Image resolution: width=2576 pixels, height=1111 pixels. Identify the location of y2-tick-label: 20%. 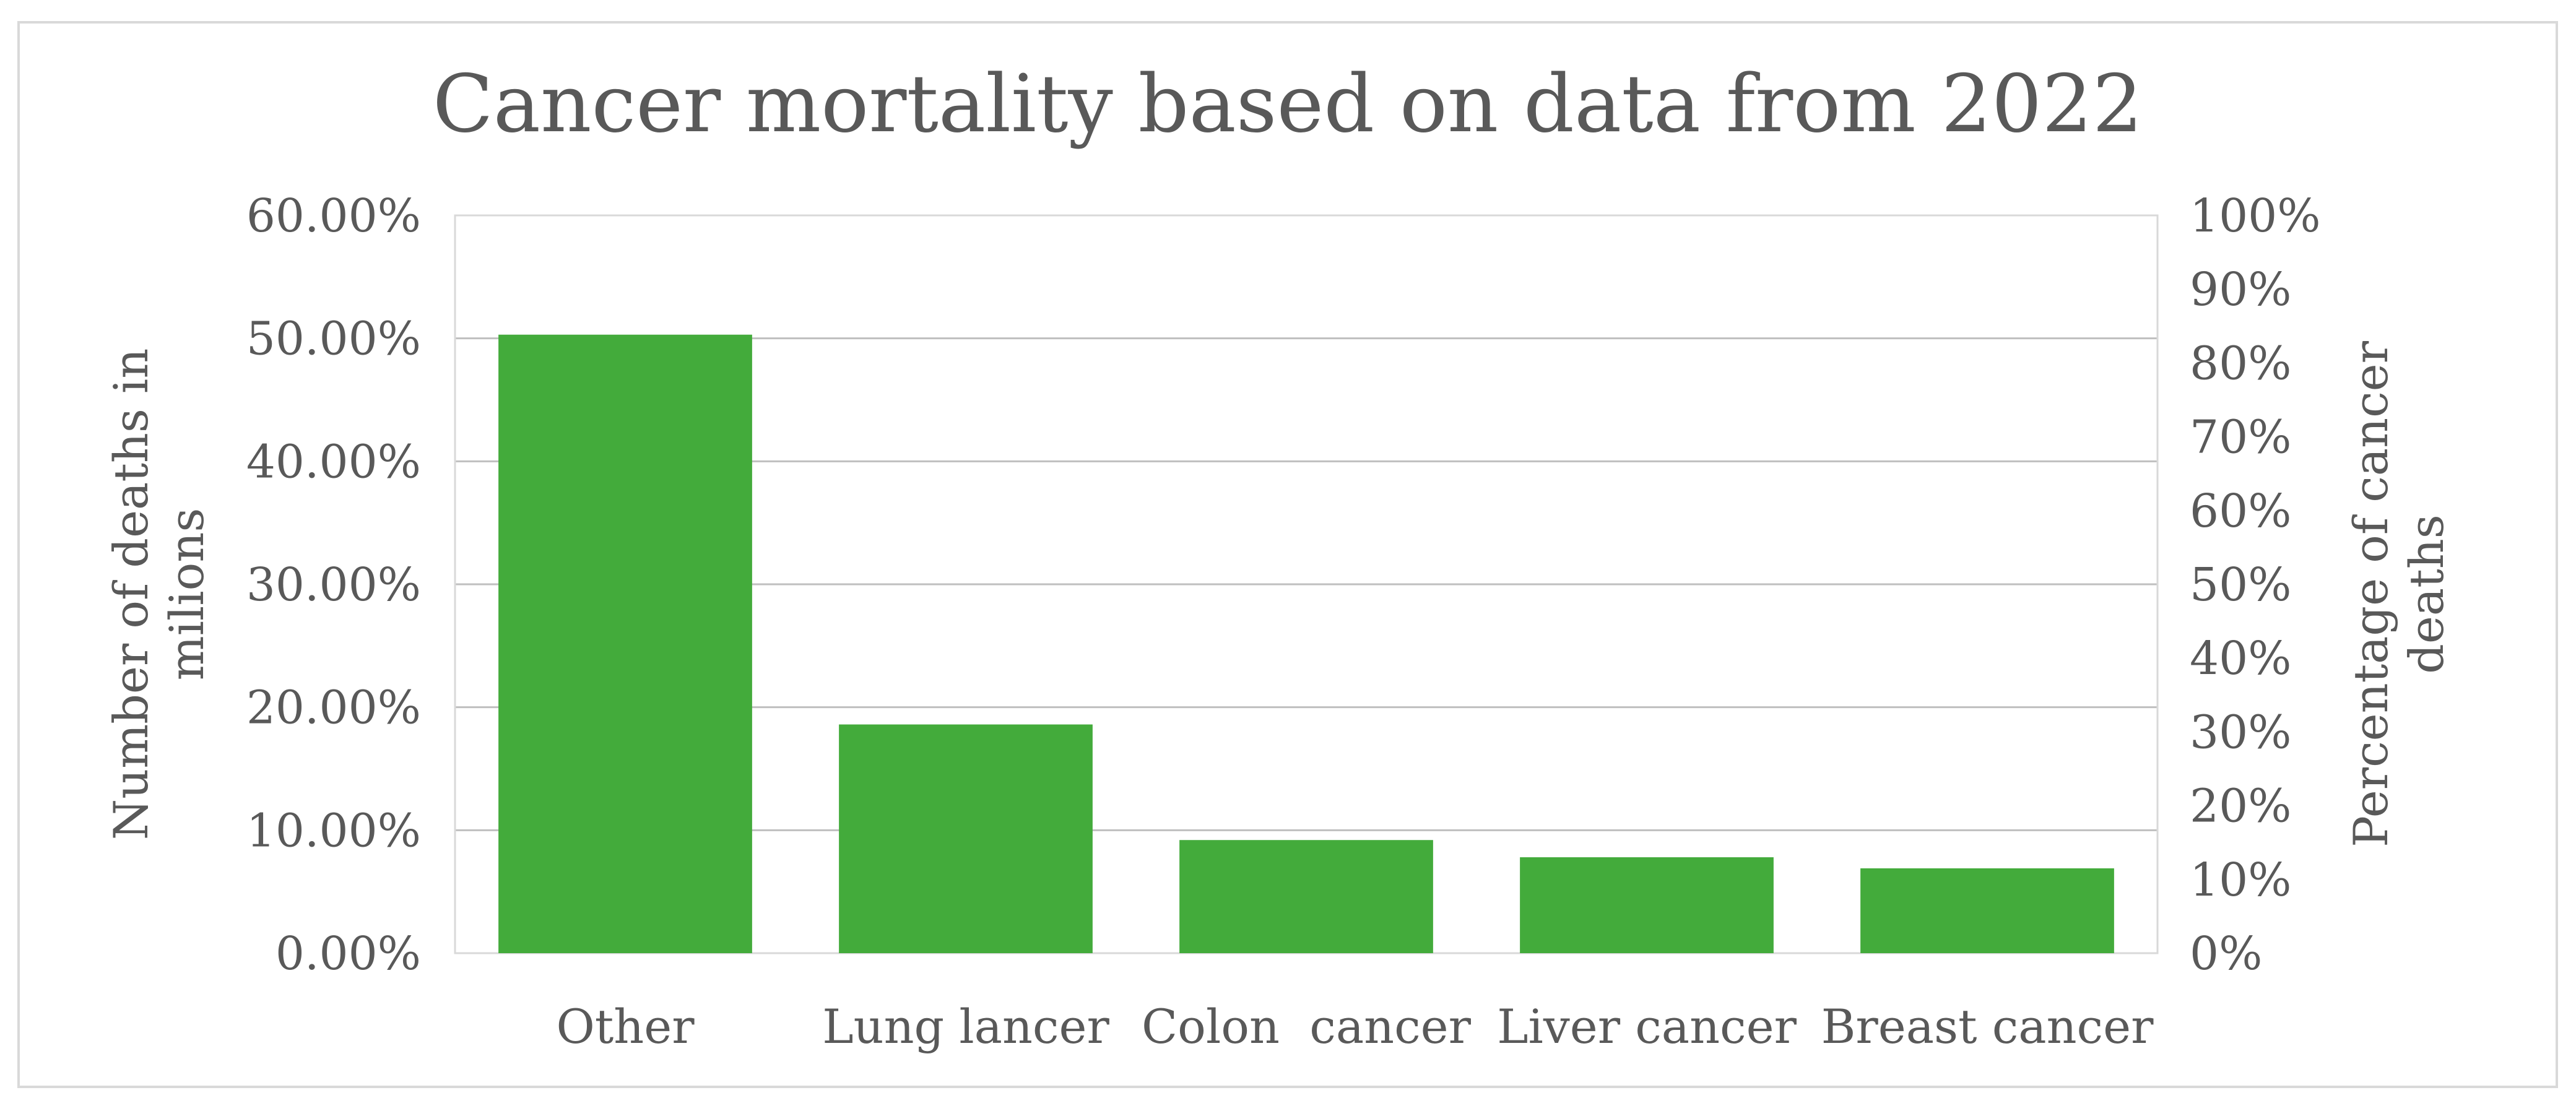
(2240, 806).